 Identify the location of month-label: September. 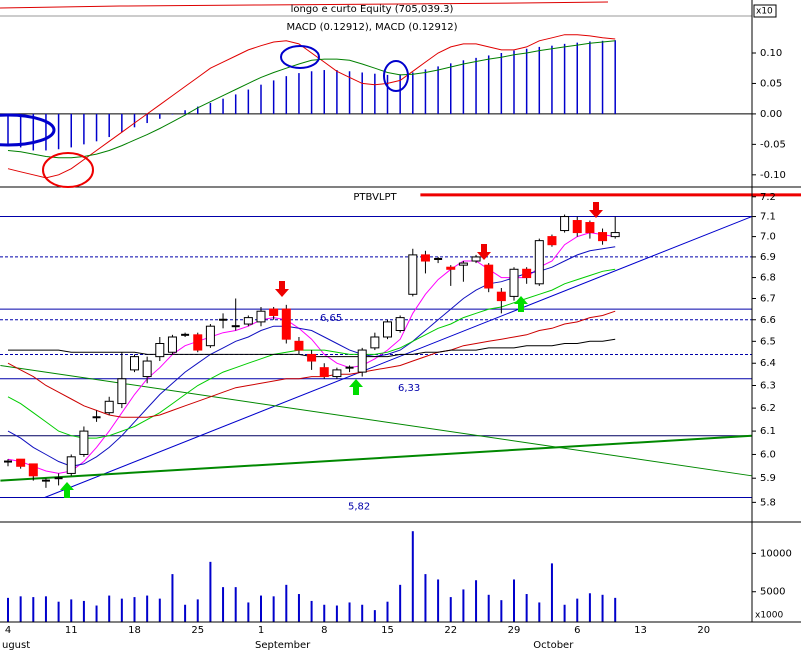
(283, 645).